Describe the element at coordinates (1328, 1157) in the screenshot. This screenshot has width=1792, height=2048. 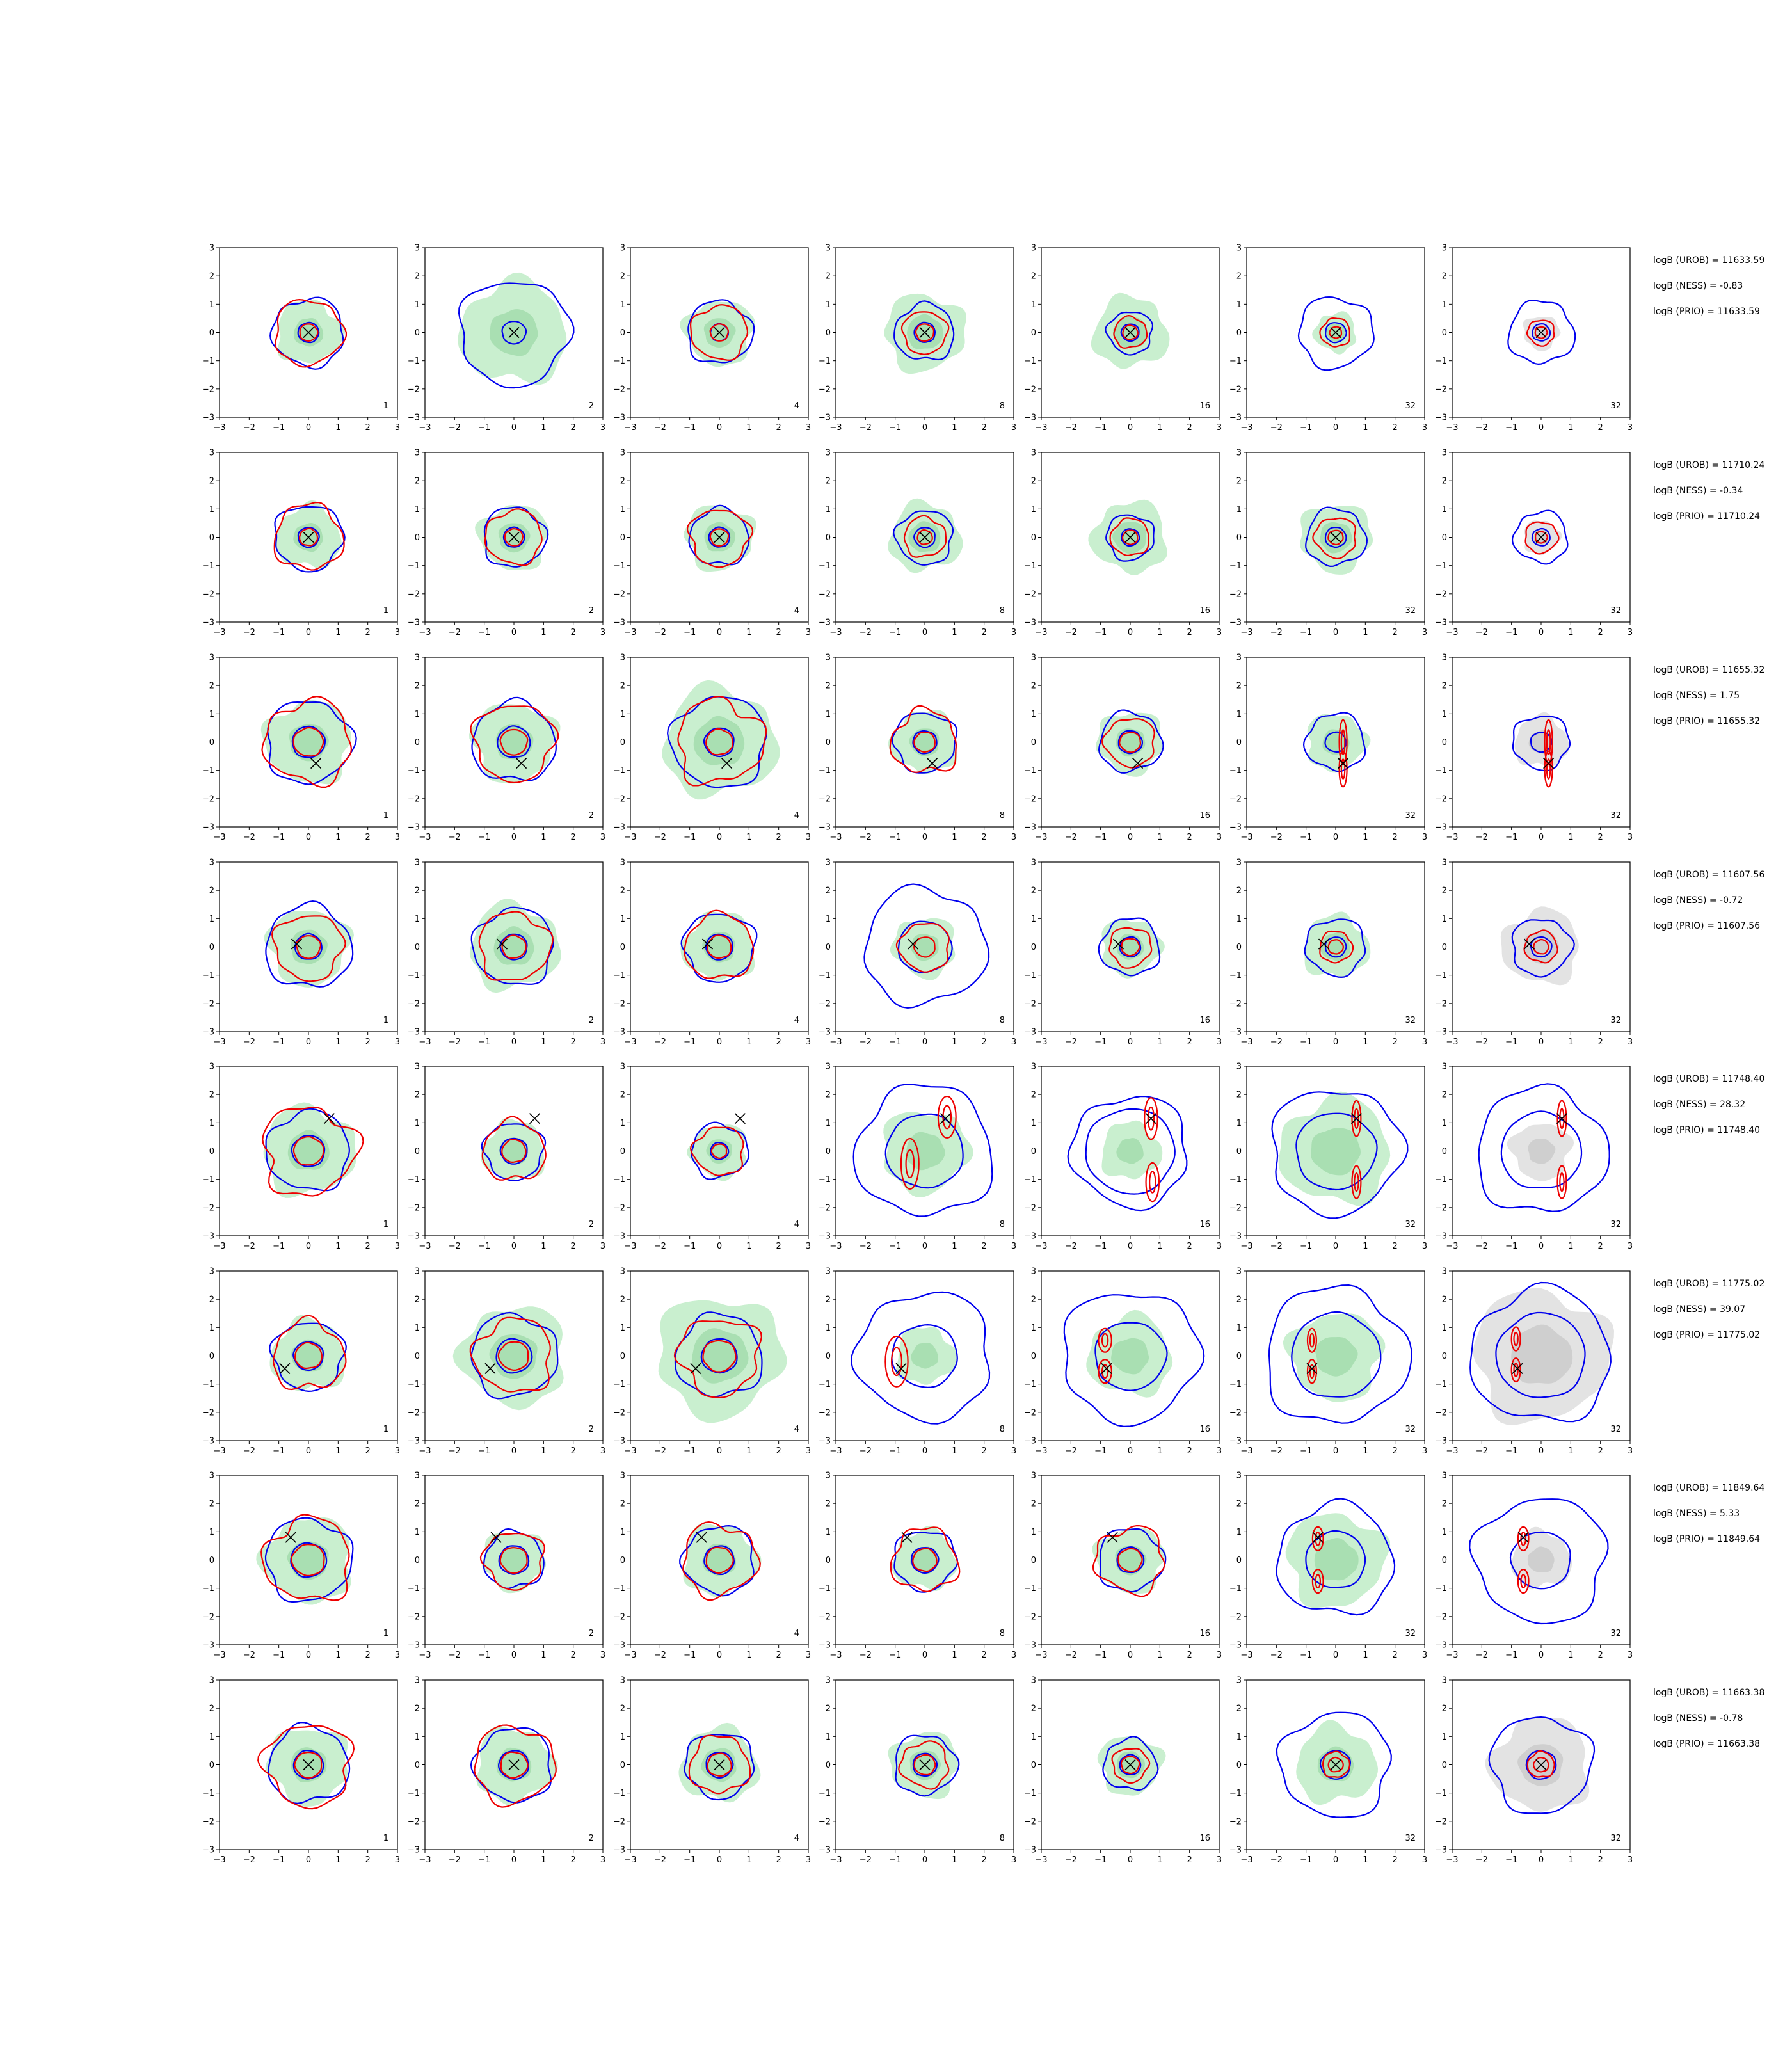
I see `panel-r5-c6: −3 −2 −1 0 1 2 3 −3 −2 −1 0 1 2 3 32` at that location.